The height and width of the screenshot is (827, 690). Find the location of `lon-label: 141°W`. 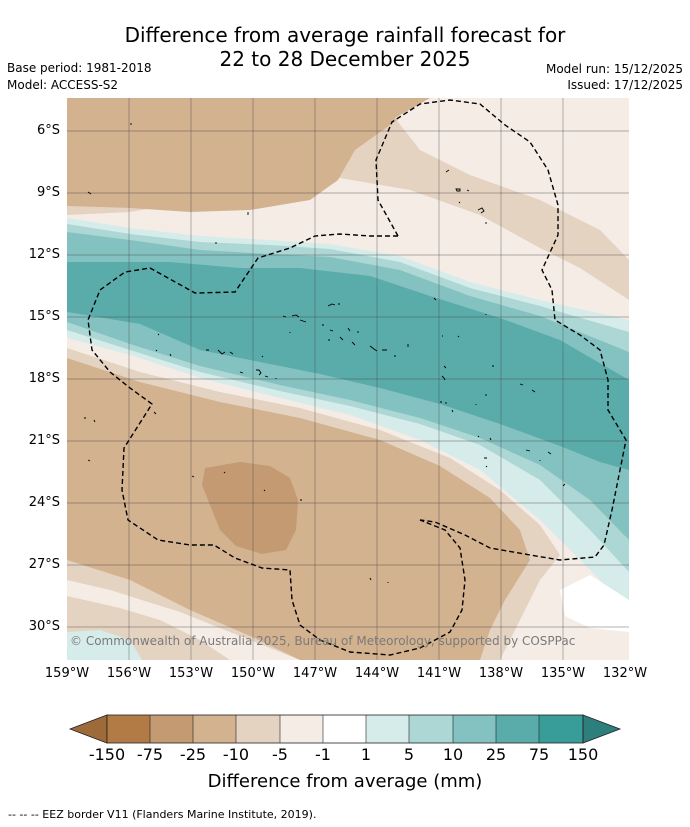

lon-label: 141°W is located at coordinates (439, 673).